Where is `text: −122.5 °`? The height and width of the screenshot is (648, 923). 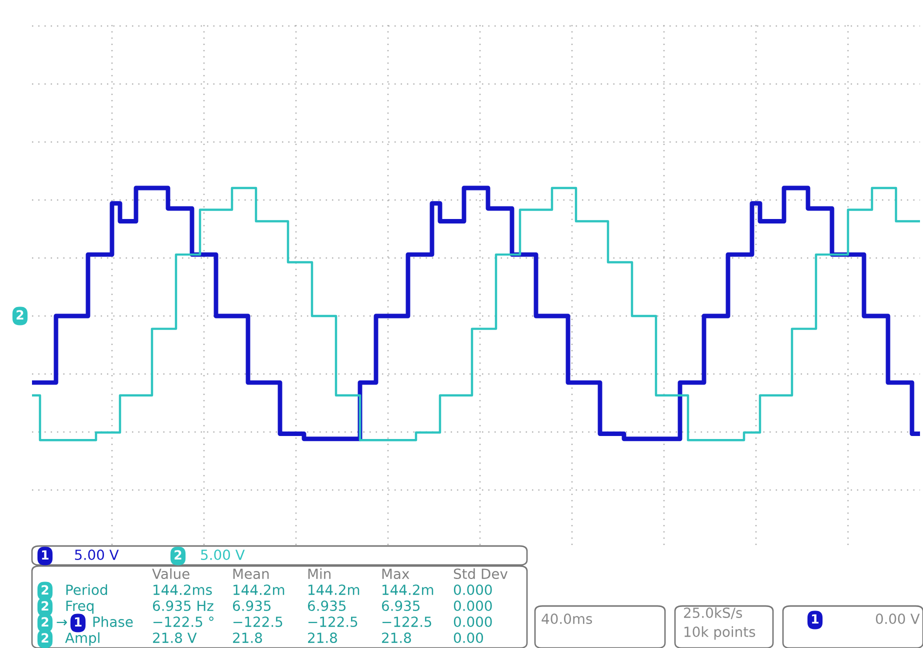
text: −122.5 ° is located at coordinates (183, 622).